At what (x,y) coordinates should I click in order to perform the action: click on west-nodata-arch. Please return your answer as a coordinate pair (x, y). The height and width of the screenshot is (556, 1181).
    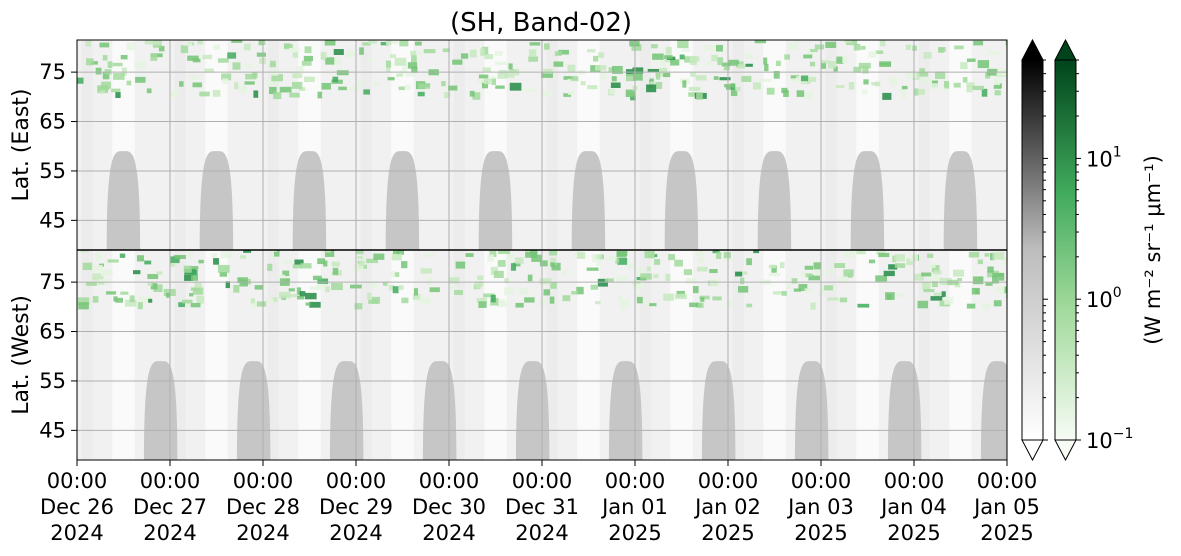
    Looking at the image, I should click on (811, 410).